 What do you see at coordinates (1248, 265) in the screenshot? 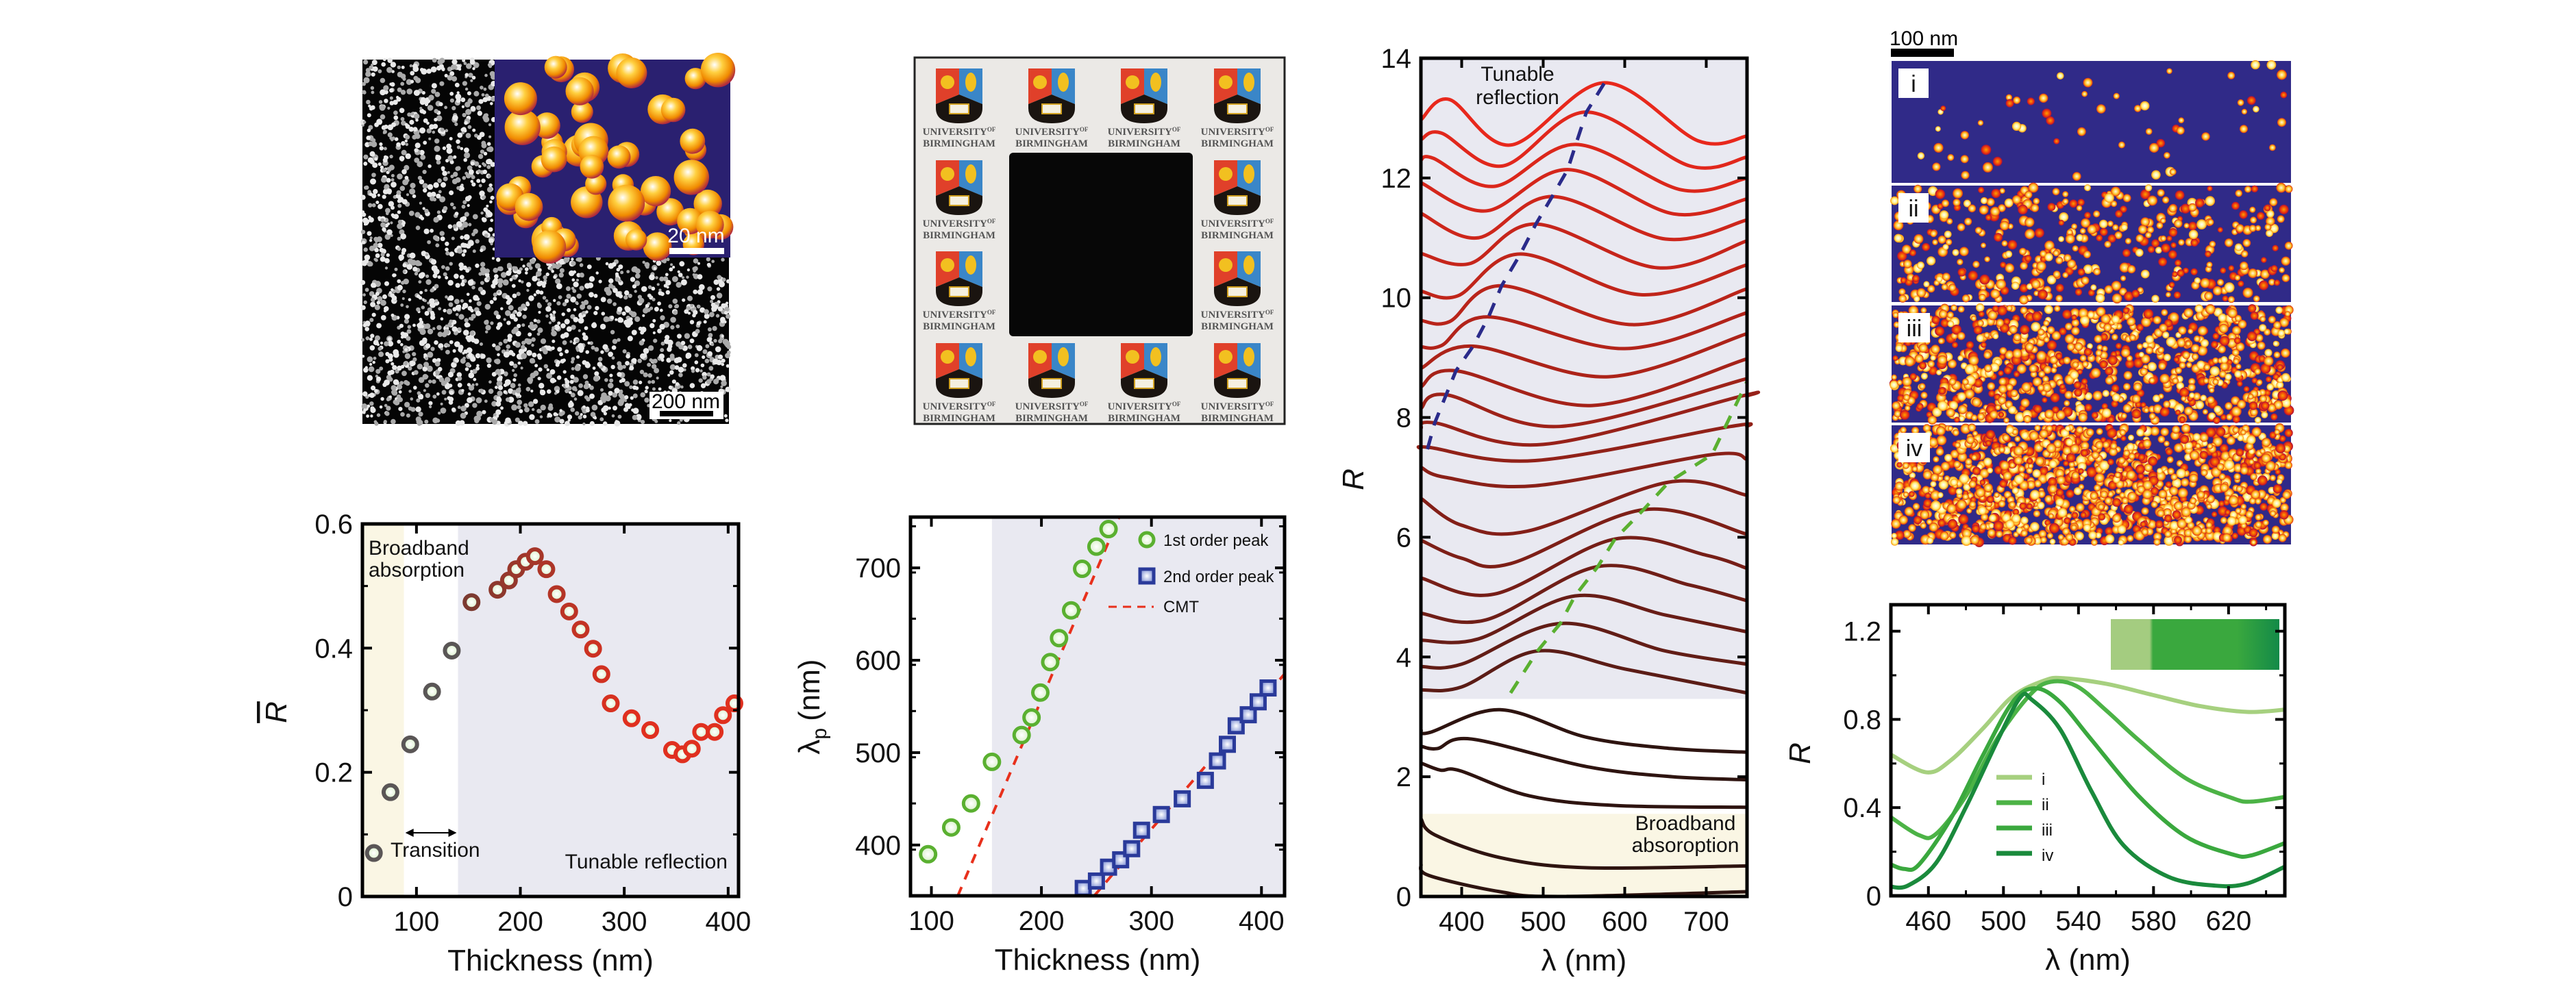
I see `mermaid-icon` at bounding box center [1248, 265].